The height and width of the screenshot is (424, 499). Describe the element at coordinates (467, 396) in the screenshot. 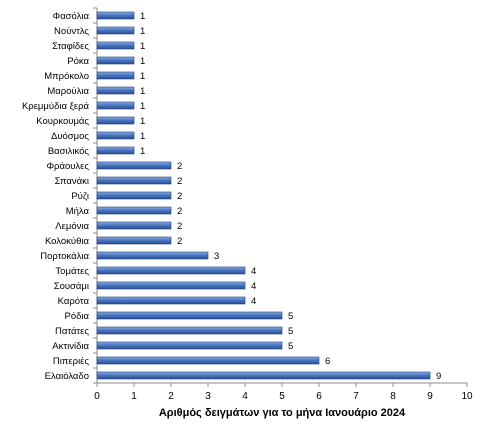

I see `x-tick-label: 10` at that location.